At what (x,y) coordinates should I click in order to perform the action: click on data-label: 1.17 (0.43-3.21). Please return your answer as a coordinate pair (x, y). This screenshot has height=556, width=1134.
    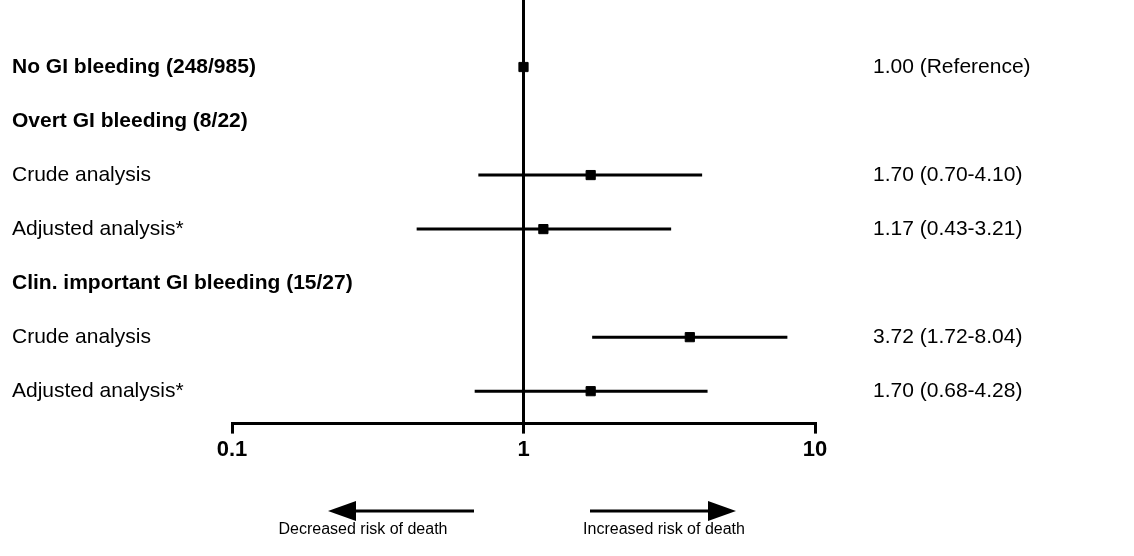
    Looking at the image, I should click on (948, 227).